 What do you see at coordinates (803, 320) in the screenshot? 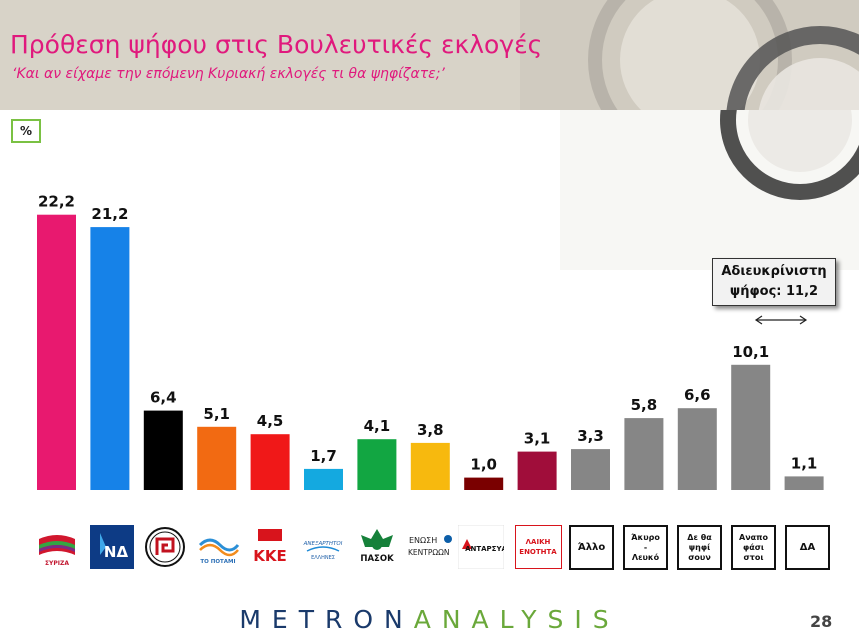
I see `callout-arrowhead-right` at bounding box center [803, 320].